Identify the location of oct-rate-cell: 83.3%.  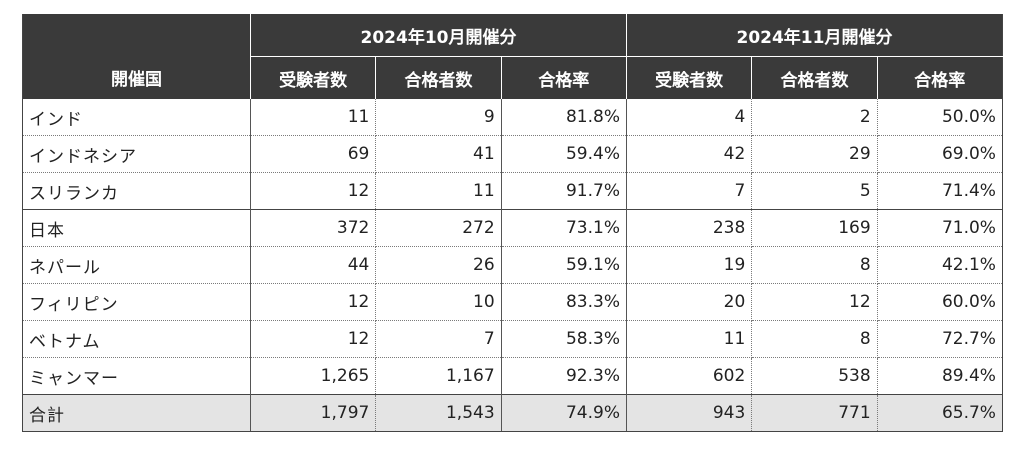
(564, 302).